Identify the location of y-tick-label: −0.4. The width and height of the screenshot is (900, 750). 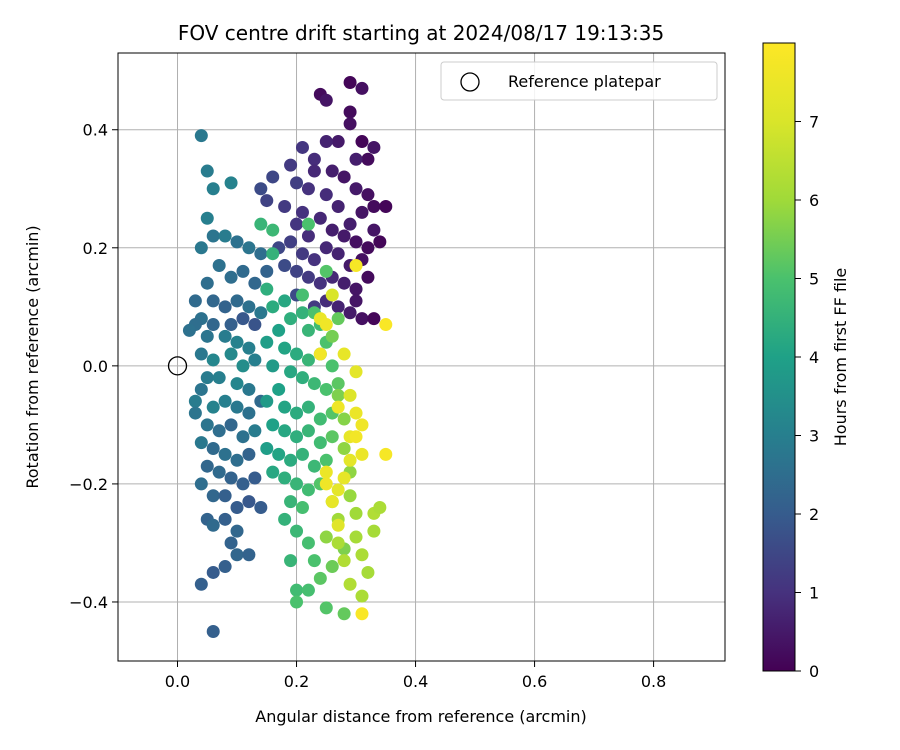
(88, 602).